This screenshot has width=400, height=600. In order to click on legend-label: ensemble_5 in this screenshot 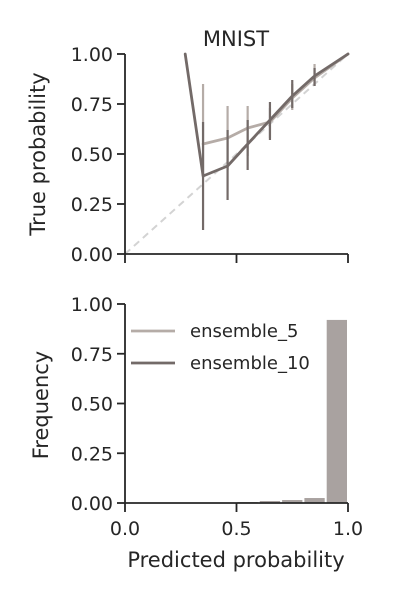, I will do `click(244, 331)`.